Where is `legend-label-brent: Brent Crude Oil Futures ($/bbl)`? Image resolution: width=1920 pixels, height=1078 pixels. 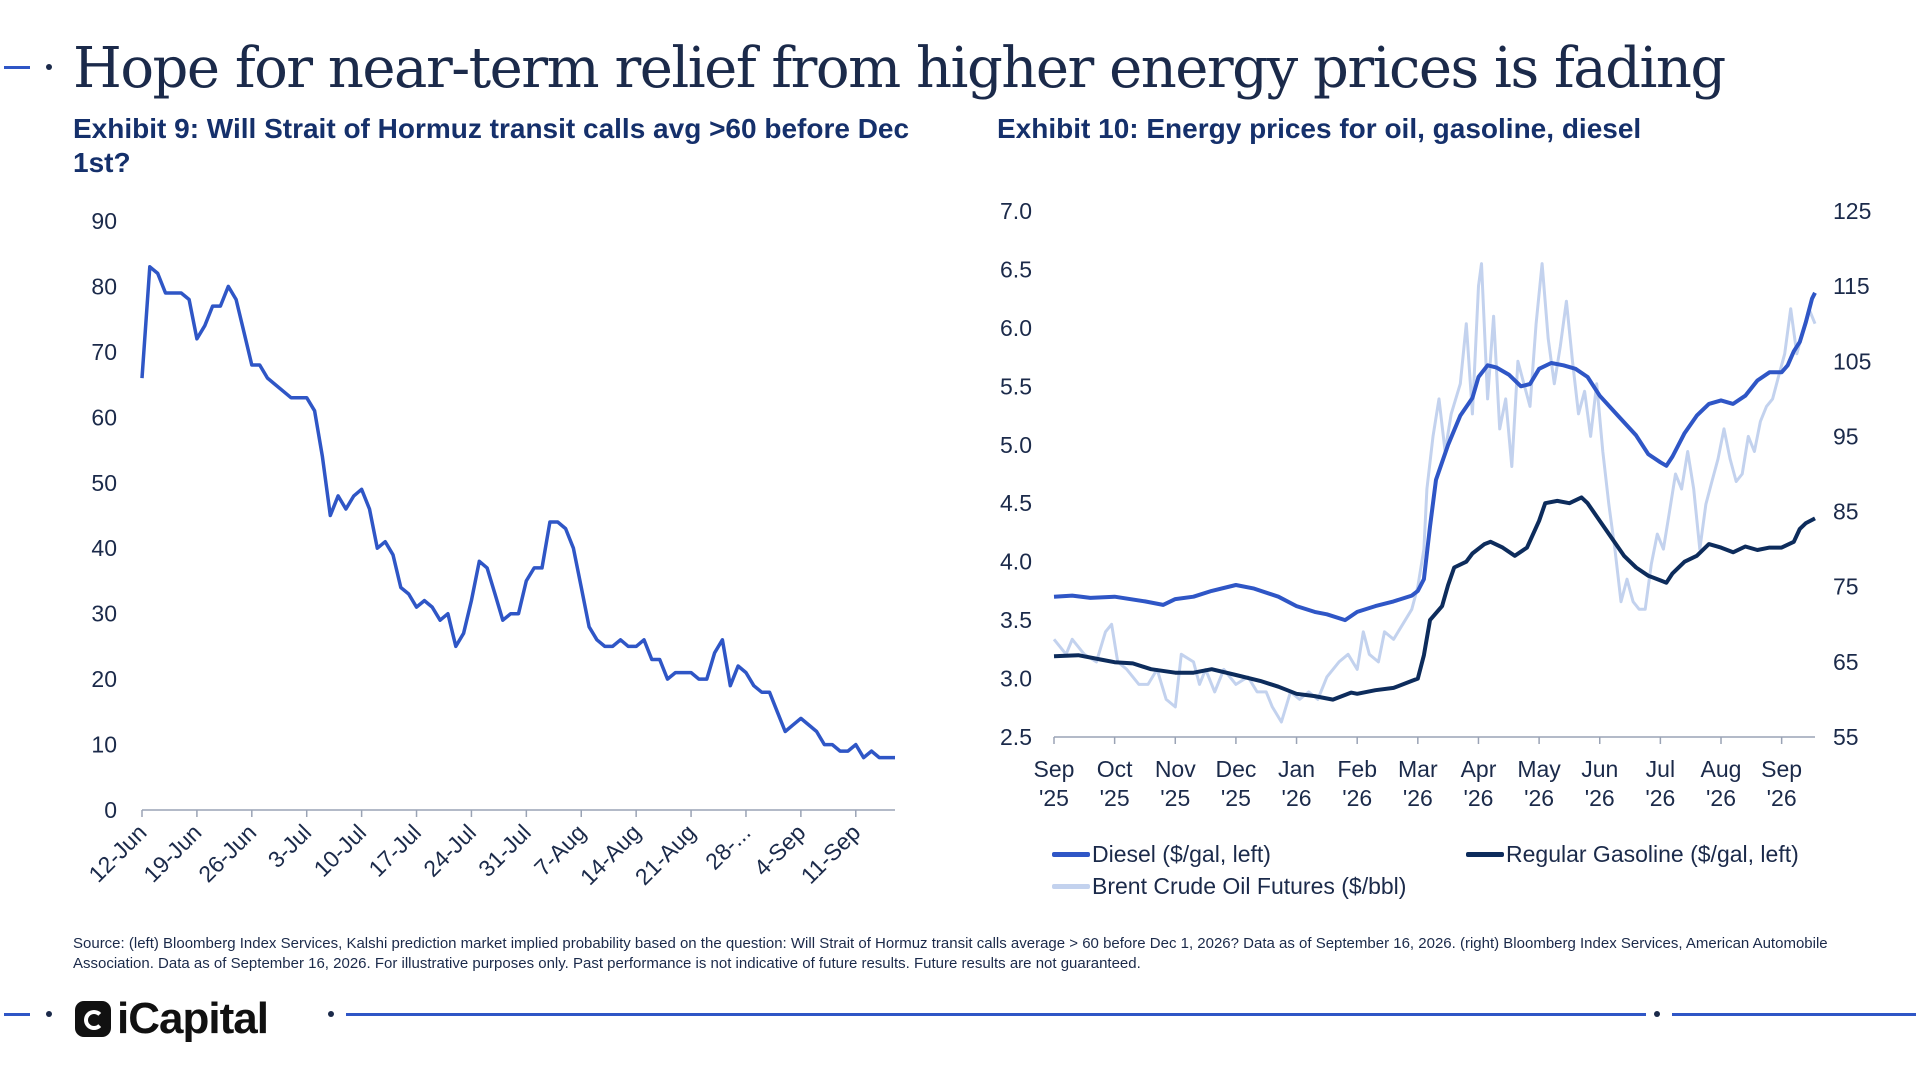 legend-label-brent: Brent Crude Oil Futures ($/bbl) is located at coordinates (1249, 886).